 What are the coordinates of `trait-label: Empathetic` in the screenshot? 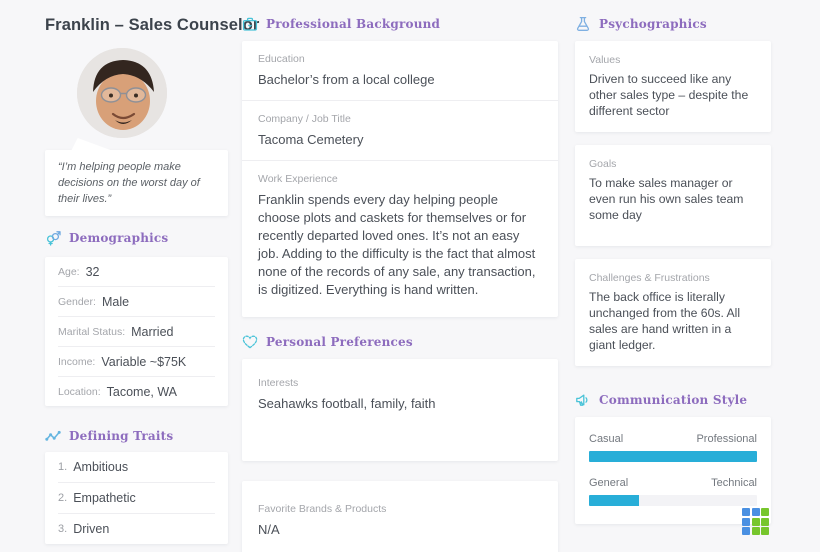 It's located at (104, 498).